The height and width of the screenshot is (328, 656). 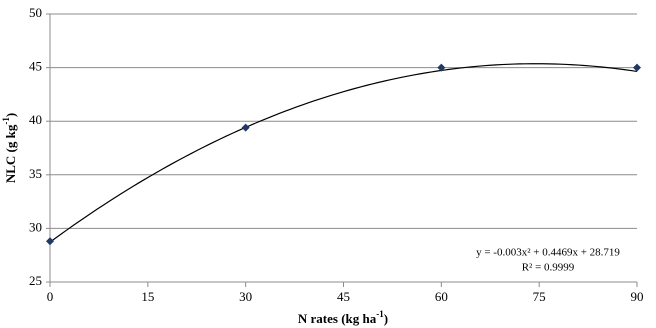 What do you see at coordinates (35, 173) in the screenshot?
I see `y-tick-label: 35` at bounding box center [35, 173].